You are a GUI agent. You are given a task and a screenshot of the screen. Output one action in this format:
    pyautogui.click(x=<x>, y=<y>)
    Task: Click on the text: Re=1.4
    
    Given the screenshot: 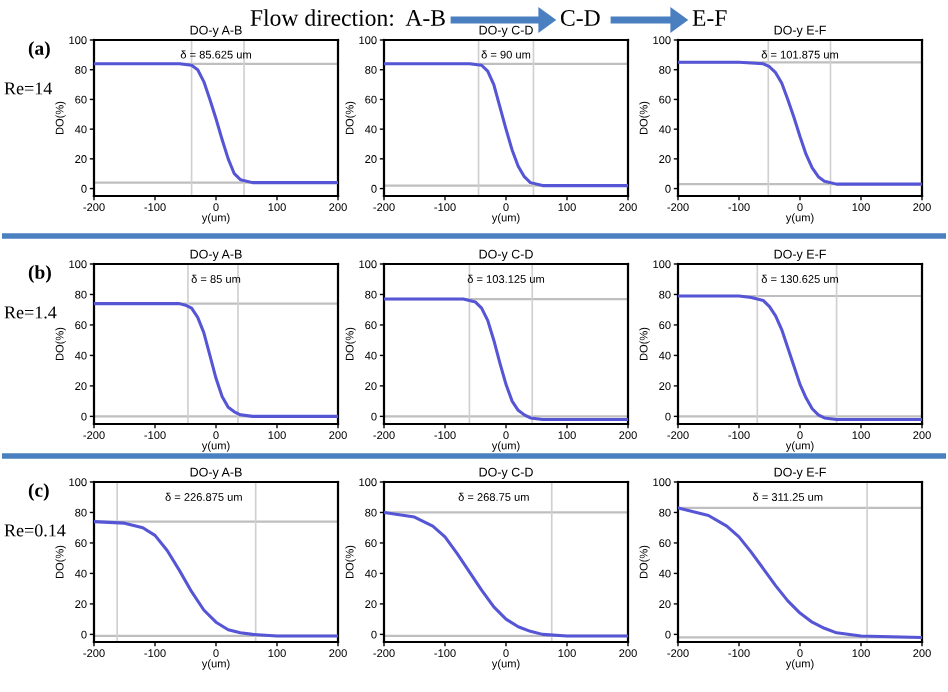 What is the action you would take?
    pyautogui.click(x=30, y=312)
    